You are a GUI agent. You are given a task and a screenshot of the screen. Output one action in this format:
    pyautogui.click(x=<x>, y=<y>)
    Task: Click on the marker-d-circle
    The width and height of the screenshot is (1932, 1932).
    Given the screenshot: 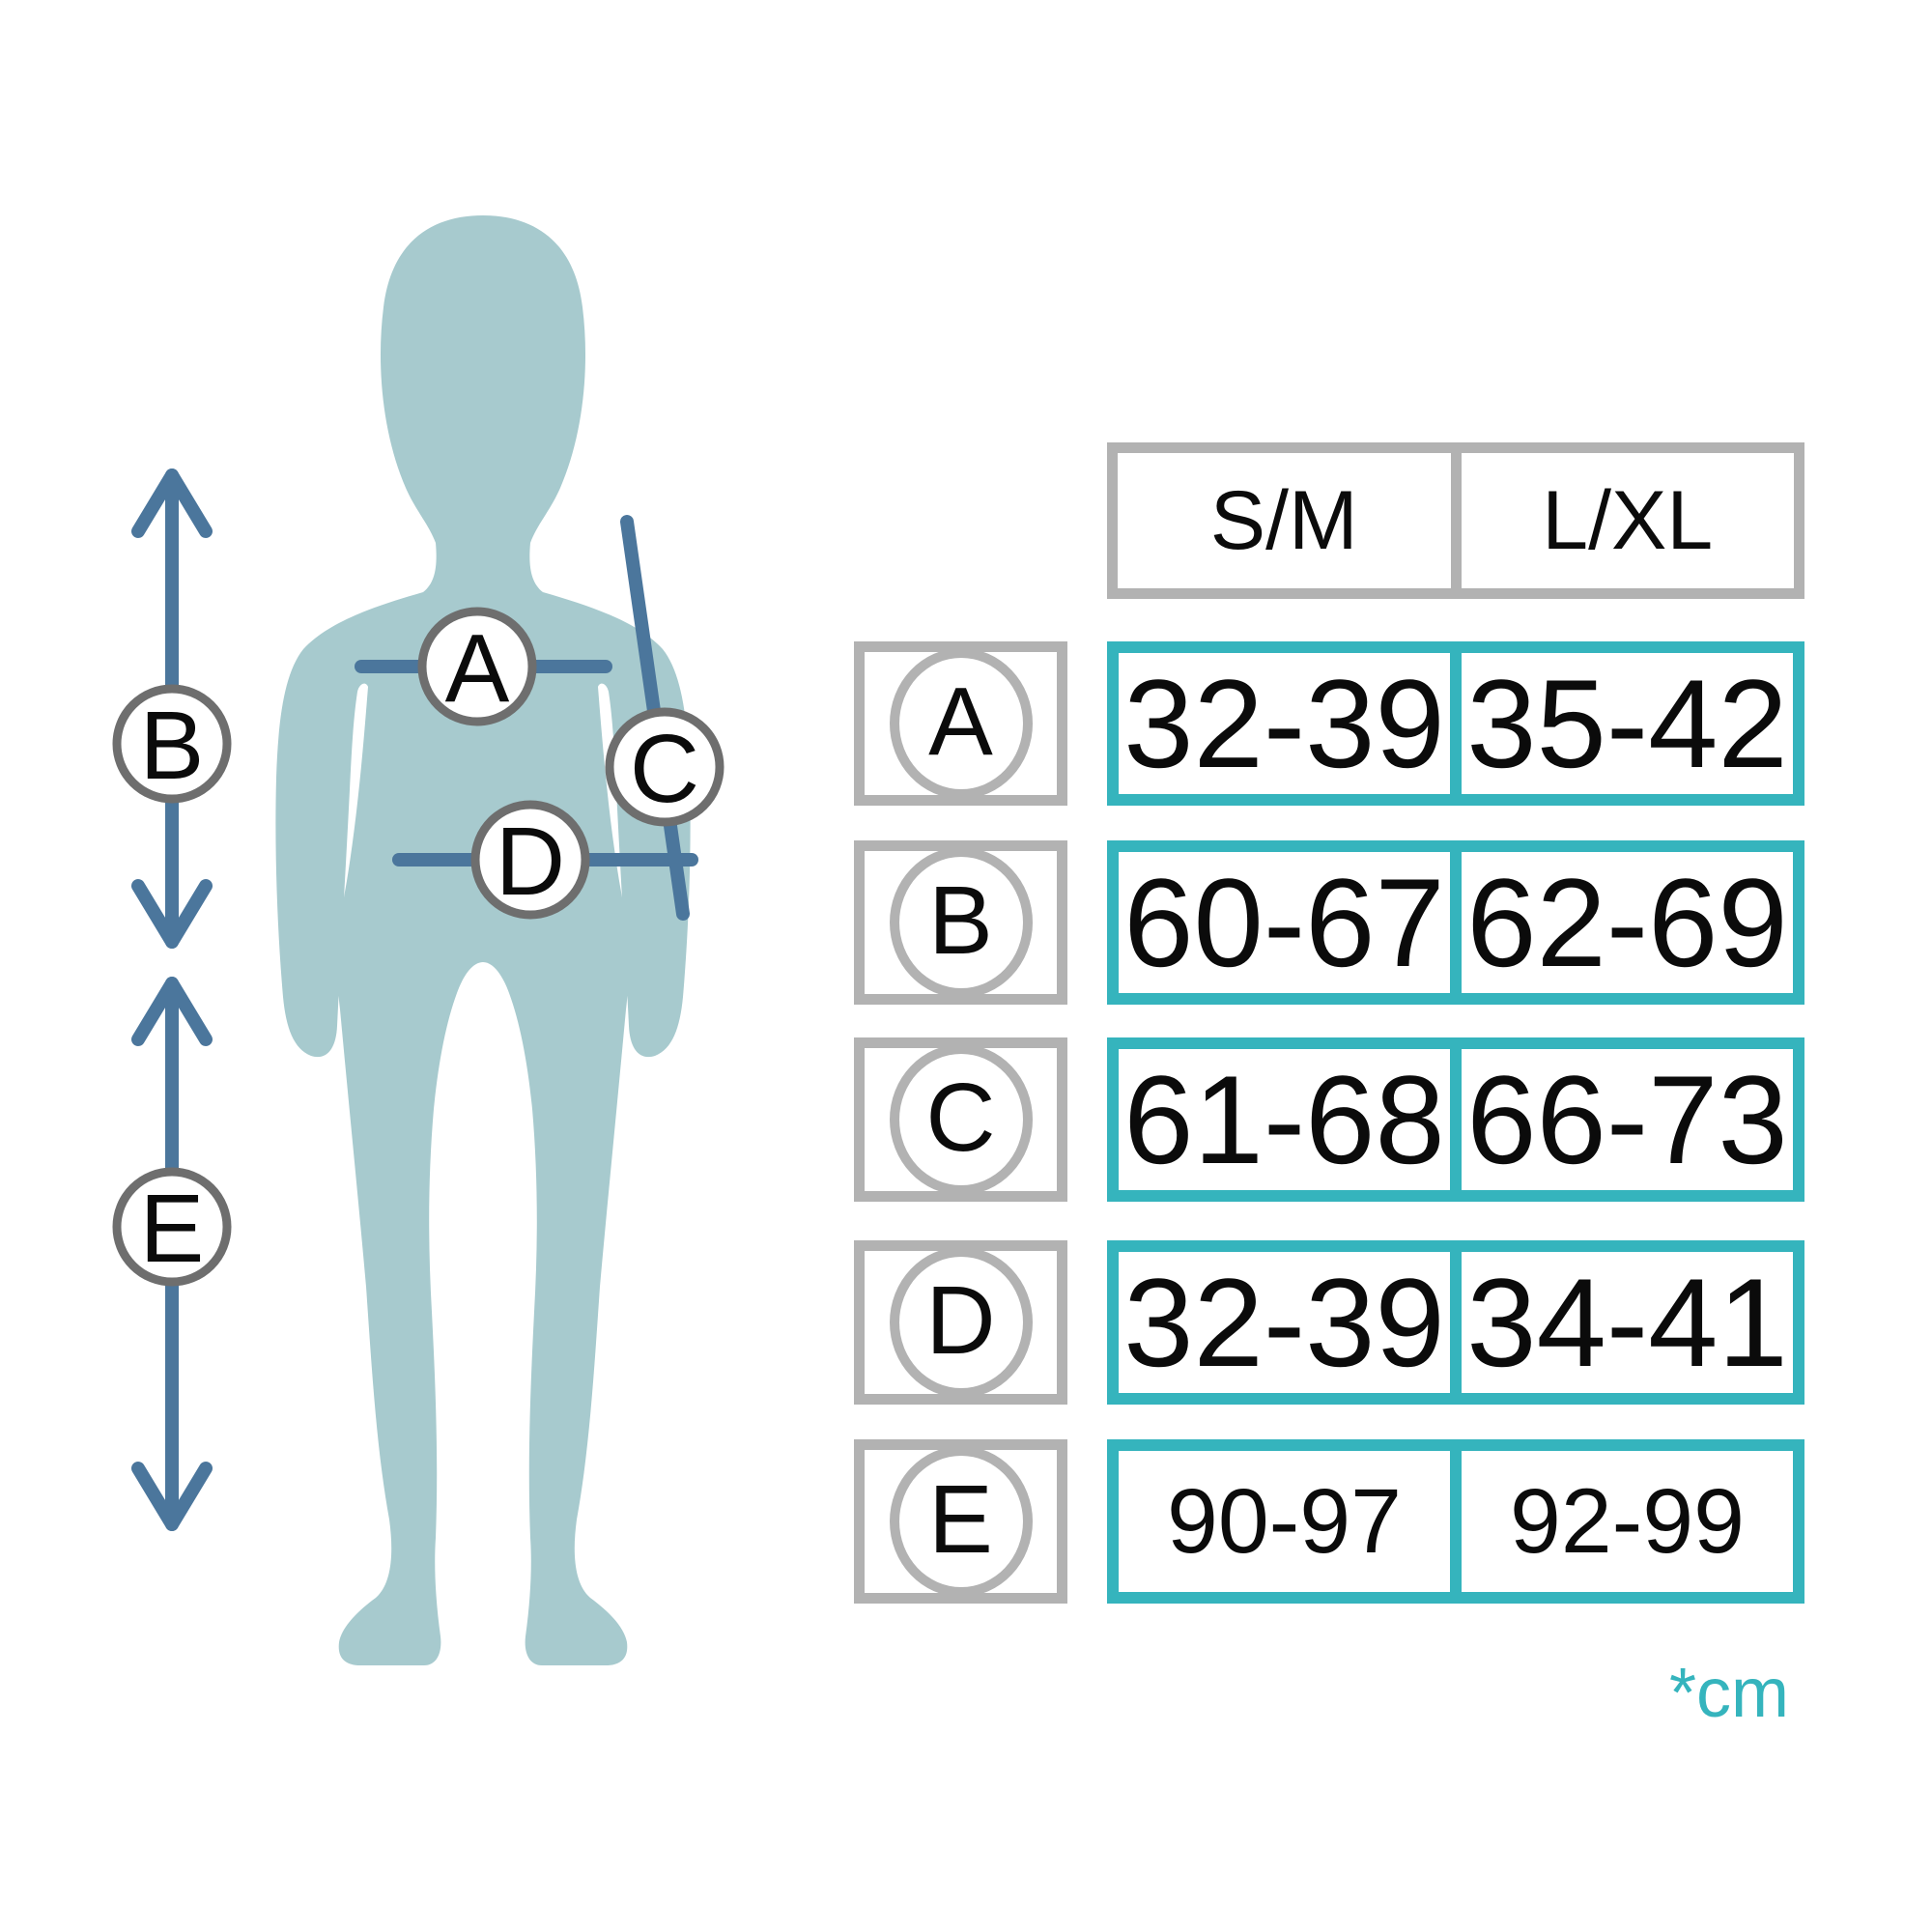 What is the action you would take?
    pyautogui.click(x=530, y=860)
    